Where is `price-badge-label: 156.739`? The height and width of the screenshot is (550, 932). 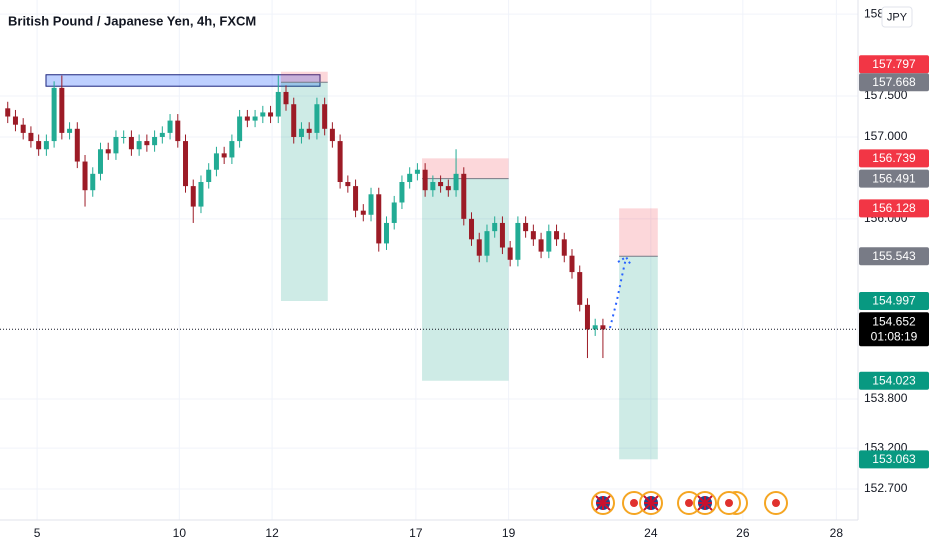
price-badge-label: 156.739 is located at coordinates (894, 158).